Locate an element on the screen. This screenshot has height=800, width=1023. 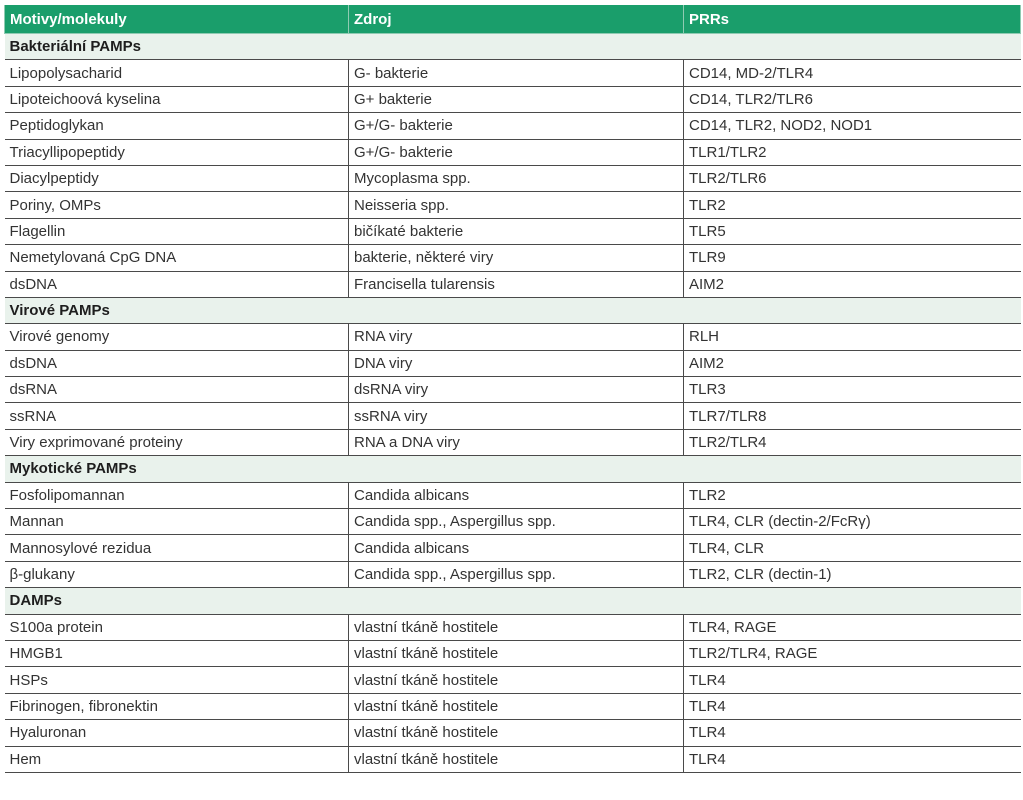
cell-motif: Viry exprimované proteiny is located at coordinates (176, 442).